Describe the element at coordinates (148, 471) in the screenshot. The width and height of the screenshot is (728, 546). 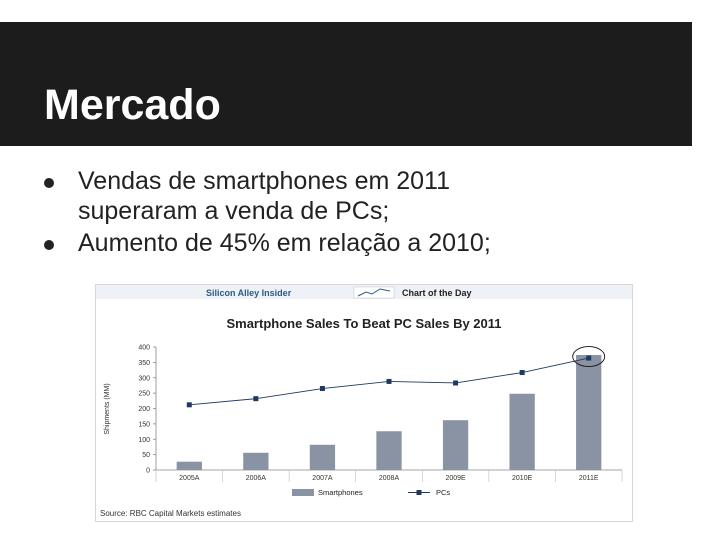
I see `y-tick-label: 0` at that location.